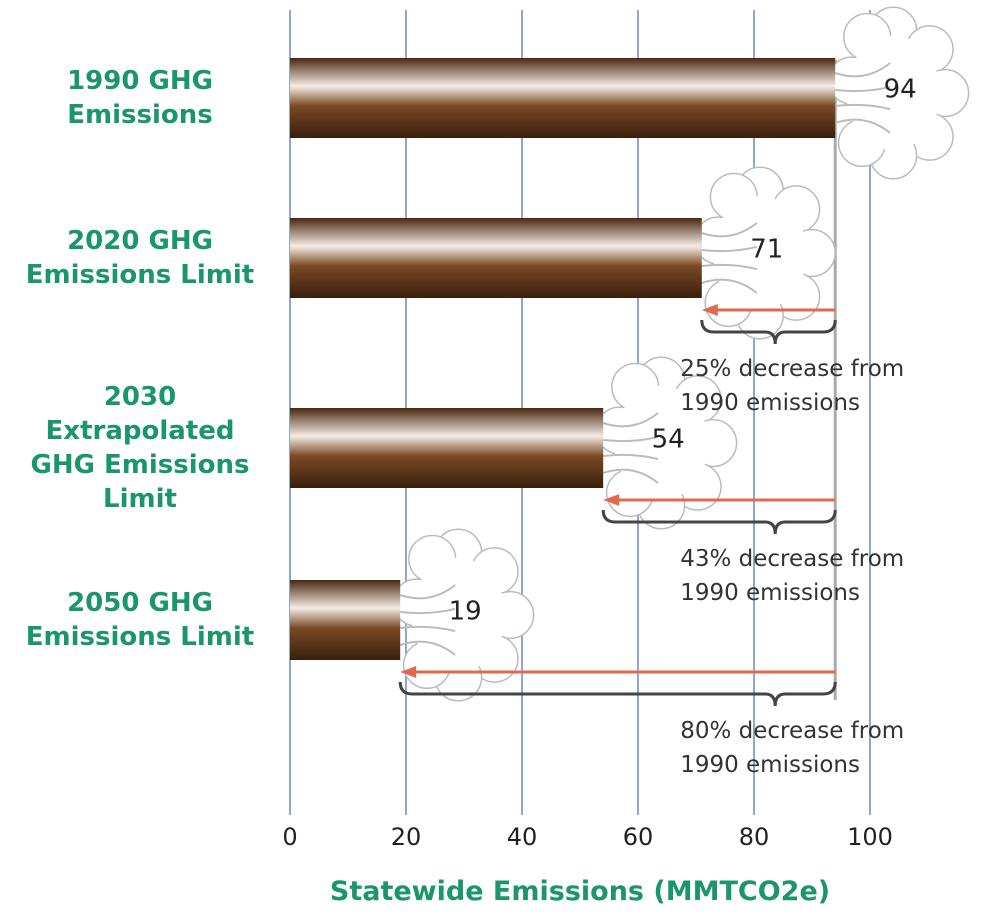  Describe the element at coordinates (792, 386) in the screenshot. I see `annotation: 25% decrease from 1990 emissions` at that location.